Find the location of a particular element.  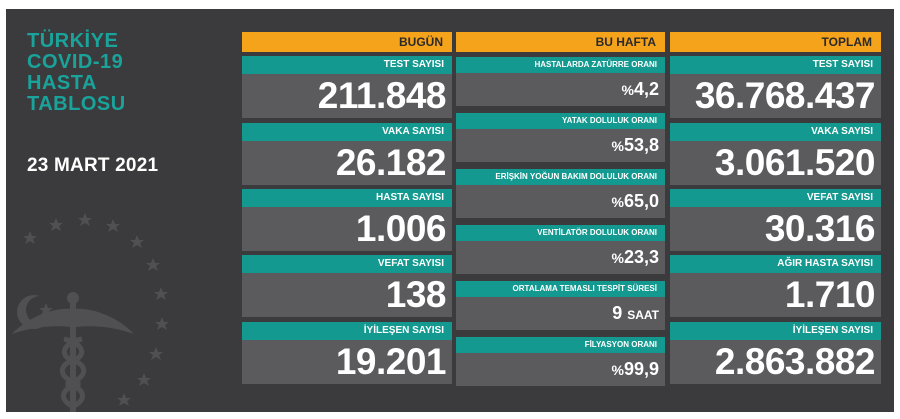

total-critical-card: AĞIR HASTA SAYISI 1.710 is located at coordinates (775, 286).